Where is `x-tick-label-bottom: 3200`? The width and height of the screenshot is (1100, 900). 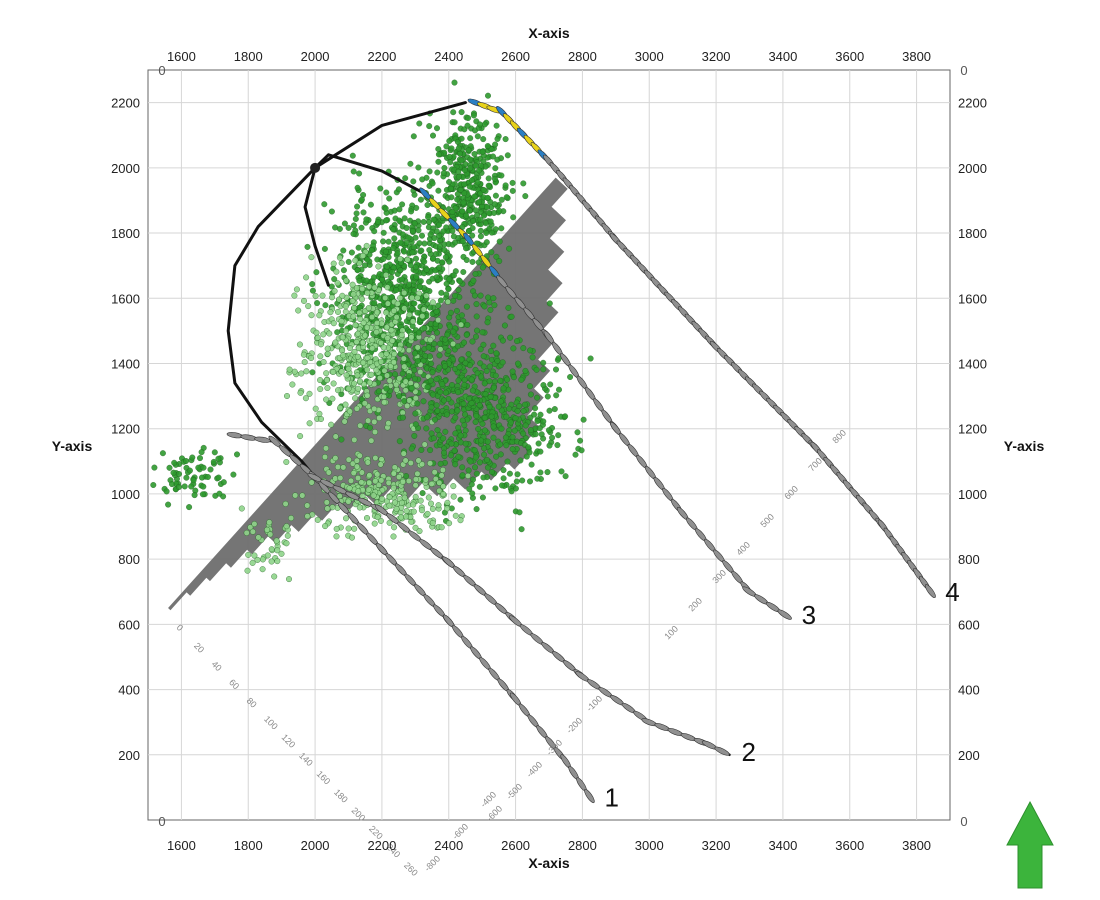
x-tick-label-bottom: 3200 is located at coordinates (716, 845).